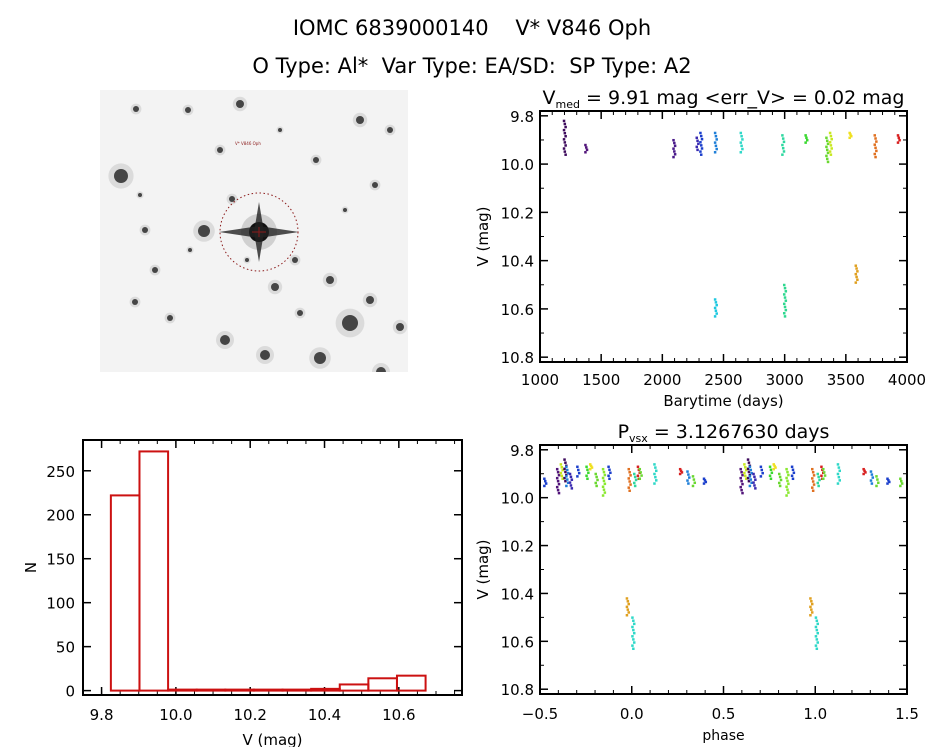 This screenshot has width=944, height=747. I want to click on y-tick-label: 150, so click(60, 560).